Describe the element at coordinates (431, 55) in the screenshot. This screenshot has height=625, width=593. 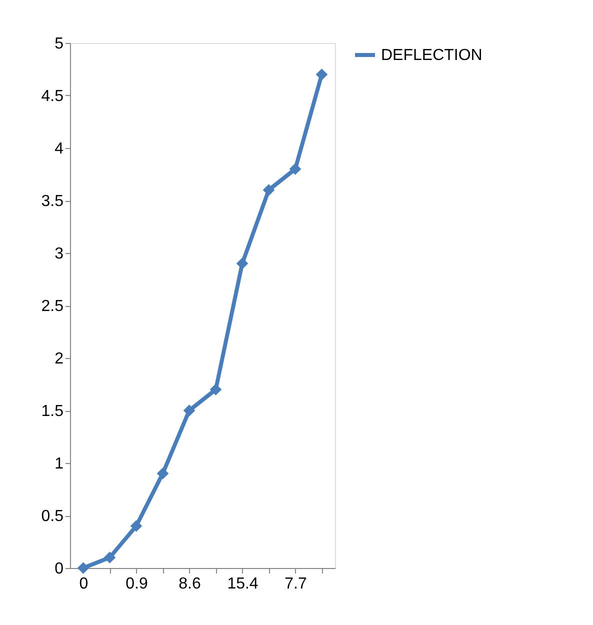
I see `legend-label: DEFLECTION` at that location.